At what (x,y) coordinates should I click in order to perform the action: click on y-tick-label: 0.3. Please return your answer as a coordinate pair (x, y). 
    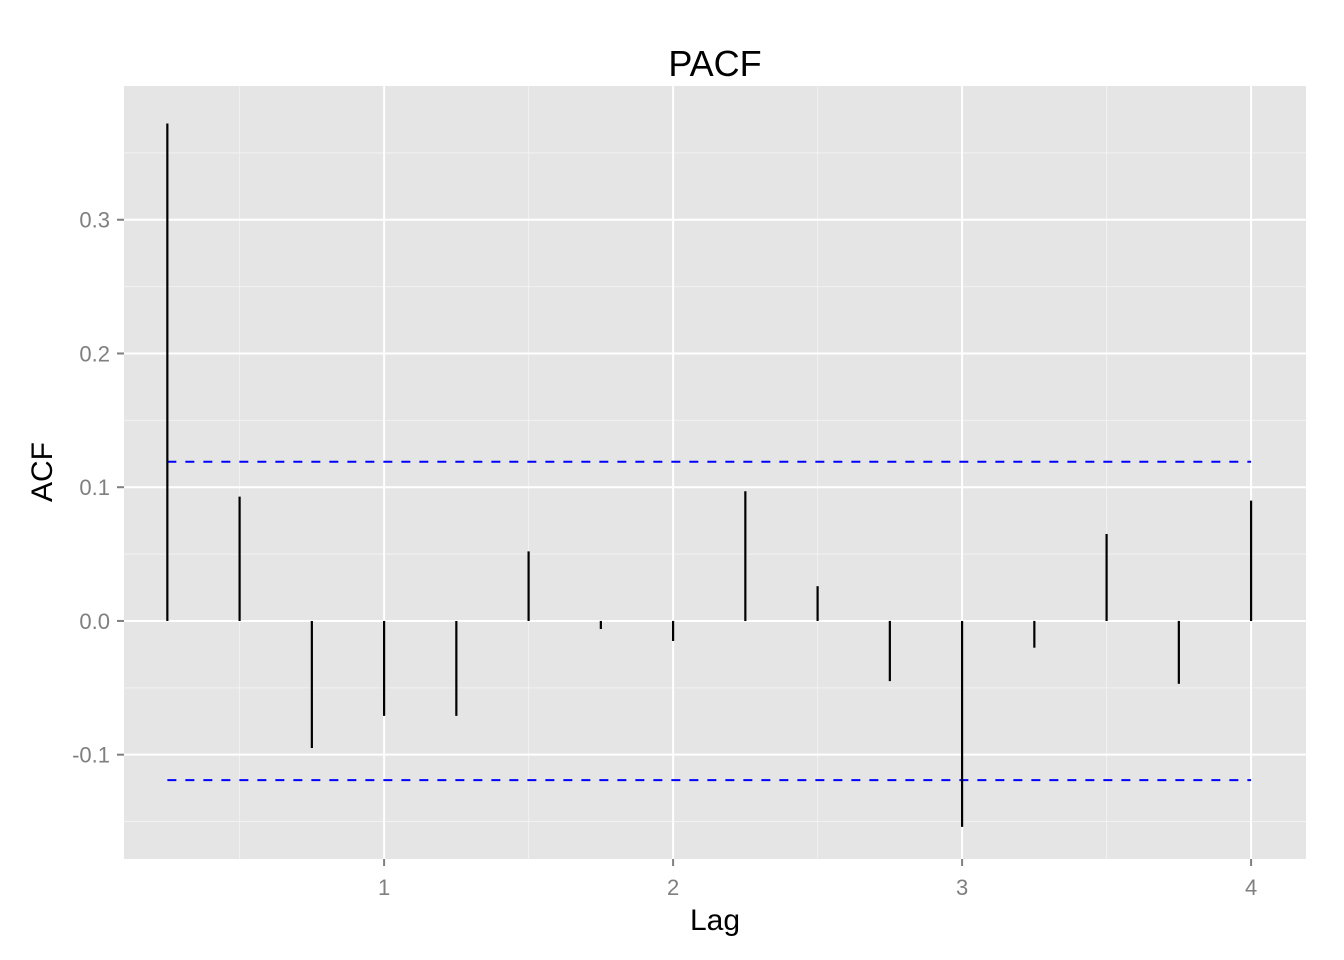
    Looking at the image, I should click on (94, 220).